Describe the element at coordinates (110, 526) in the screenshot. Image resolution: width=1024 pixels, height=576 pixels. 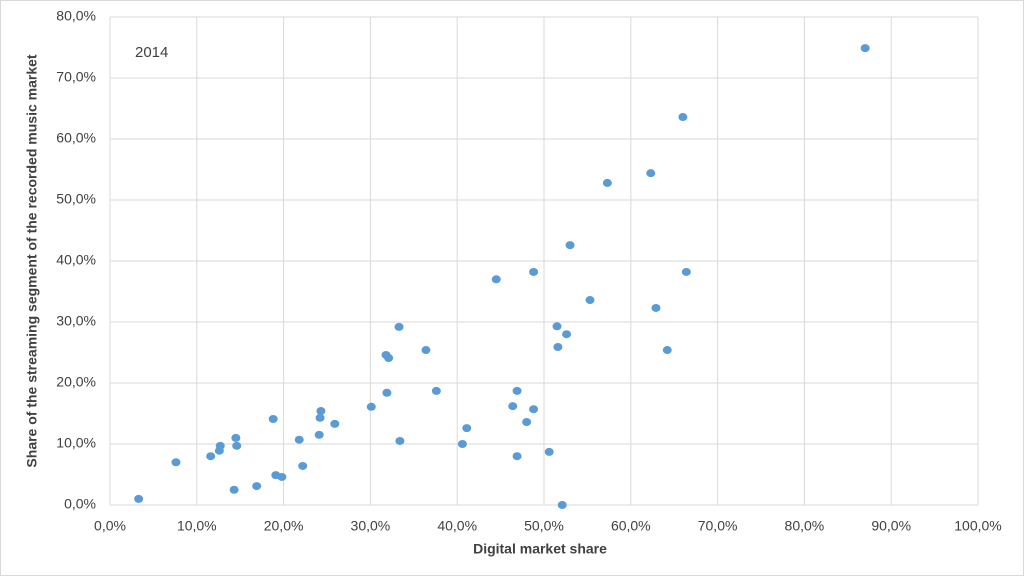
I see `x-tick-label: 0,0%` at that location.